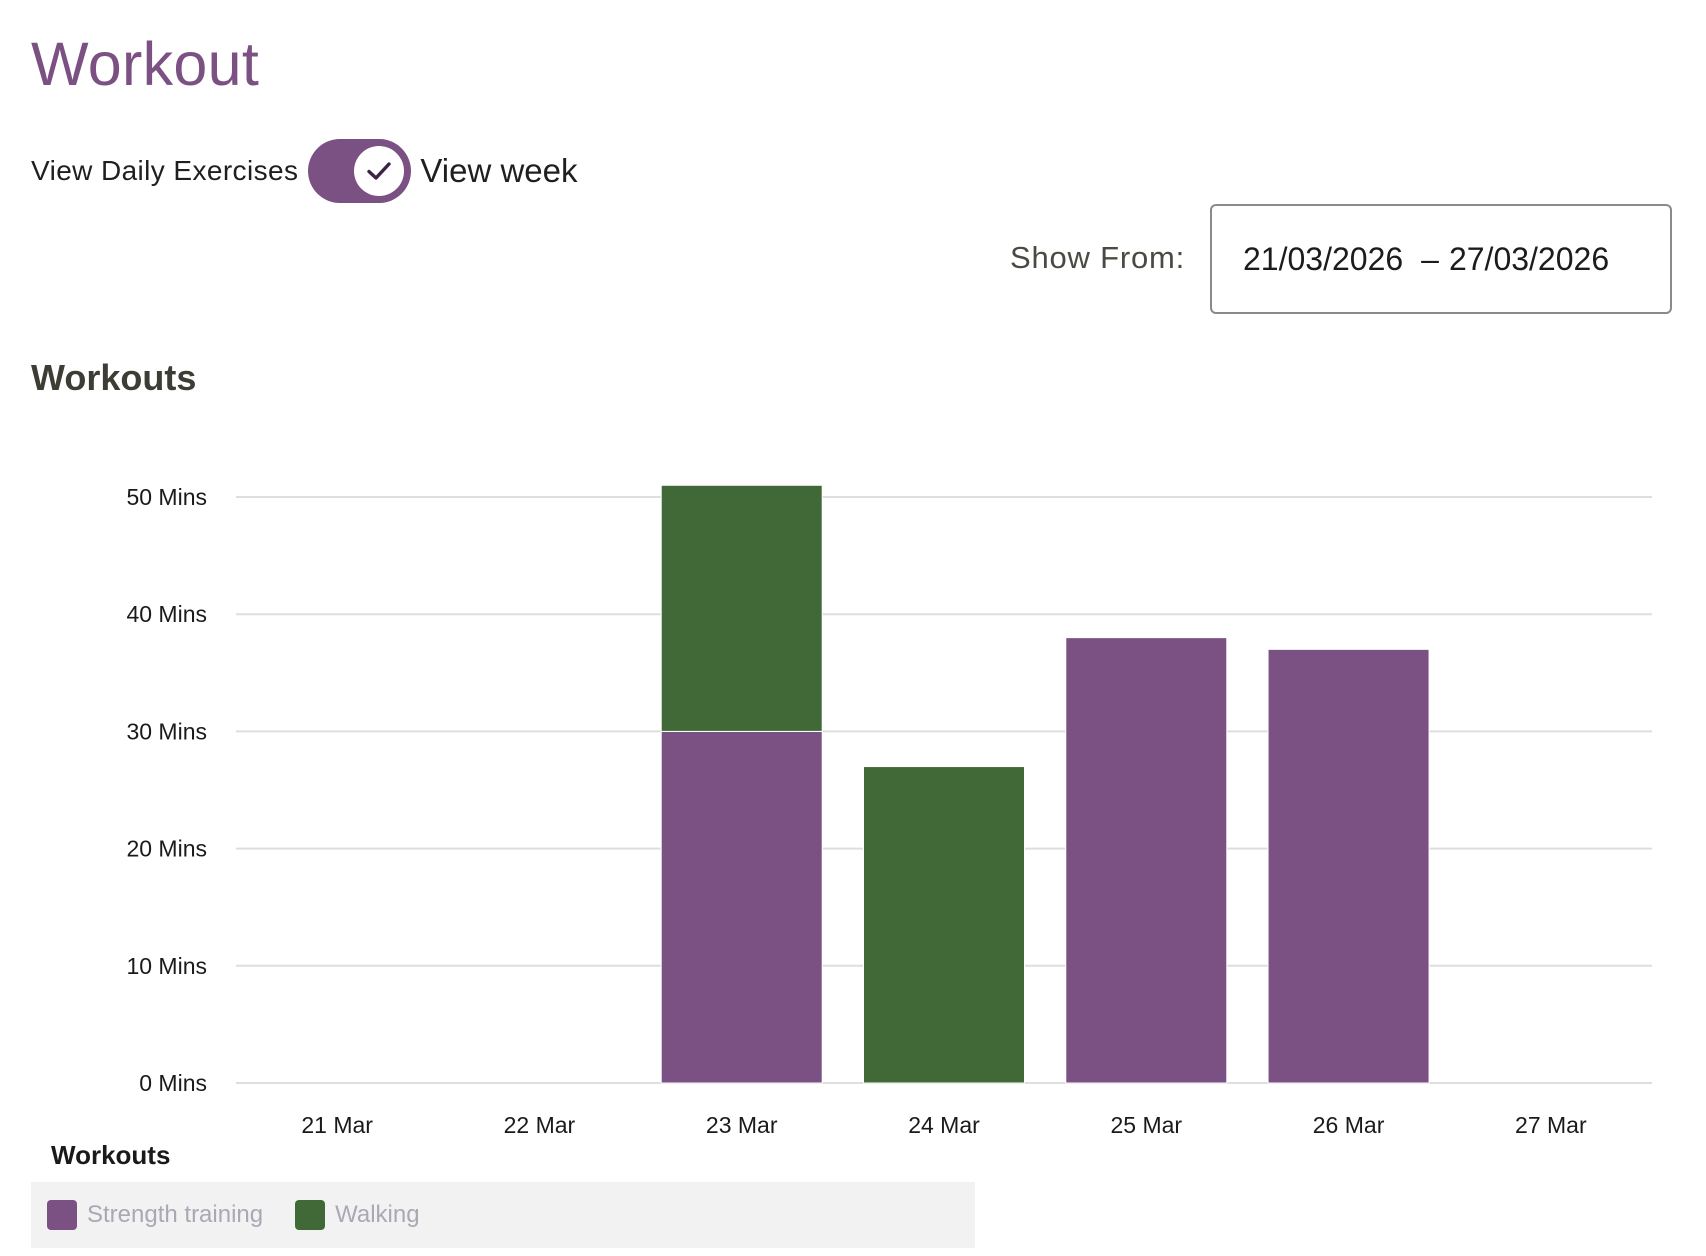 The height and width of the screenshot is (1256, 1706). Describe the element at coordinates (1529, 258) in the screenshot. I see `end-date: 27/03/2026` at that location.